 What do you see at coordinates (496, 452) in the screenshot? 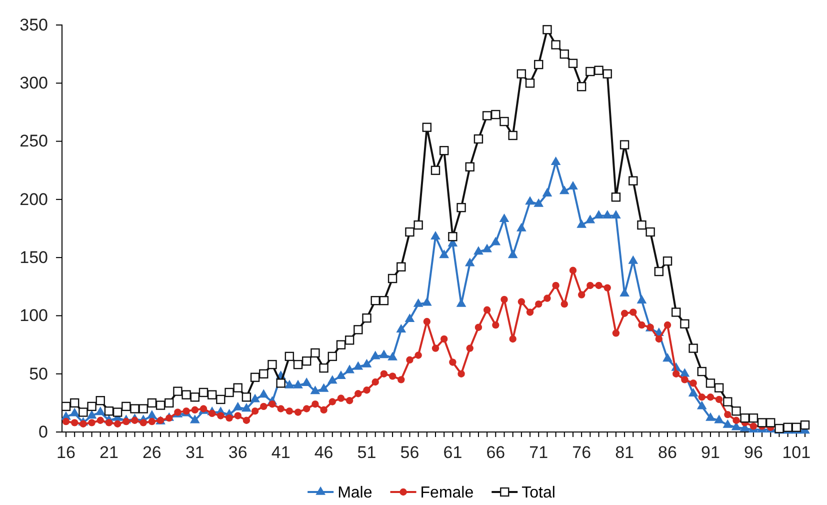
I see `x-tick-label: 66` at bounding box center [496, 452].